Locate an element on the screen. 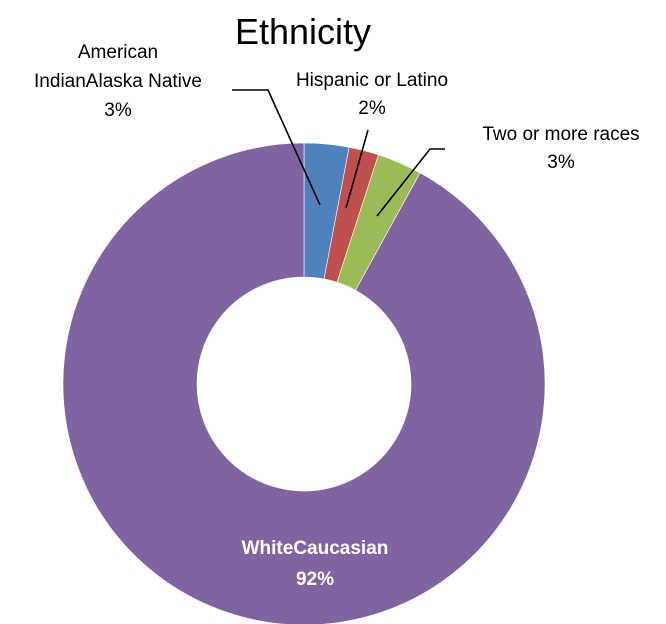 The height and width of the screenshot is (624, 666). category-label-hispanic-or-latino: Hispanic or Latino is located at coordinates (372, 80).